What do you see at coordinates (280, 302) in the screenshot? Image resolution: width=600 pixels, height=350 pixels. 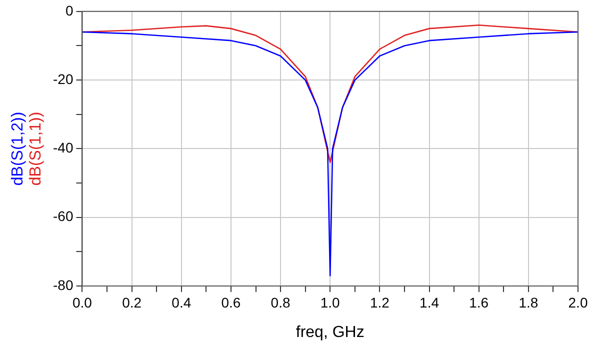 I see `x-tick-label: 0.8` at bounding box center [280, 302].